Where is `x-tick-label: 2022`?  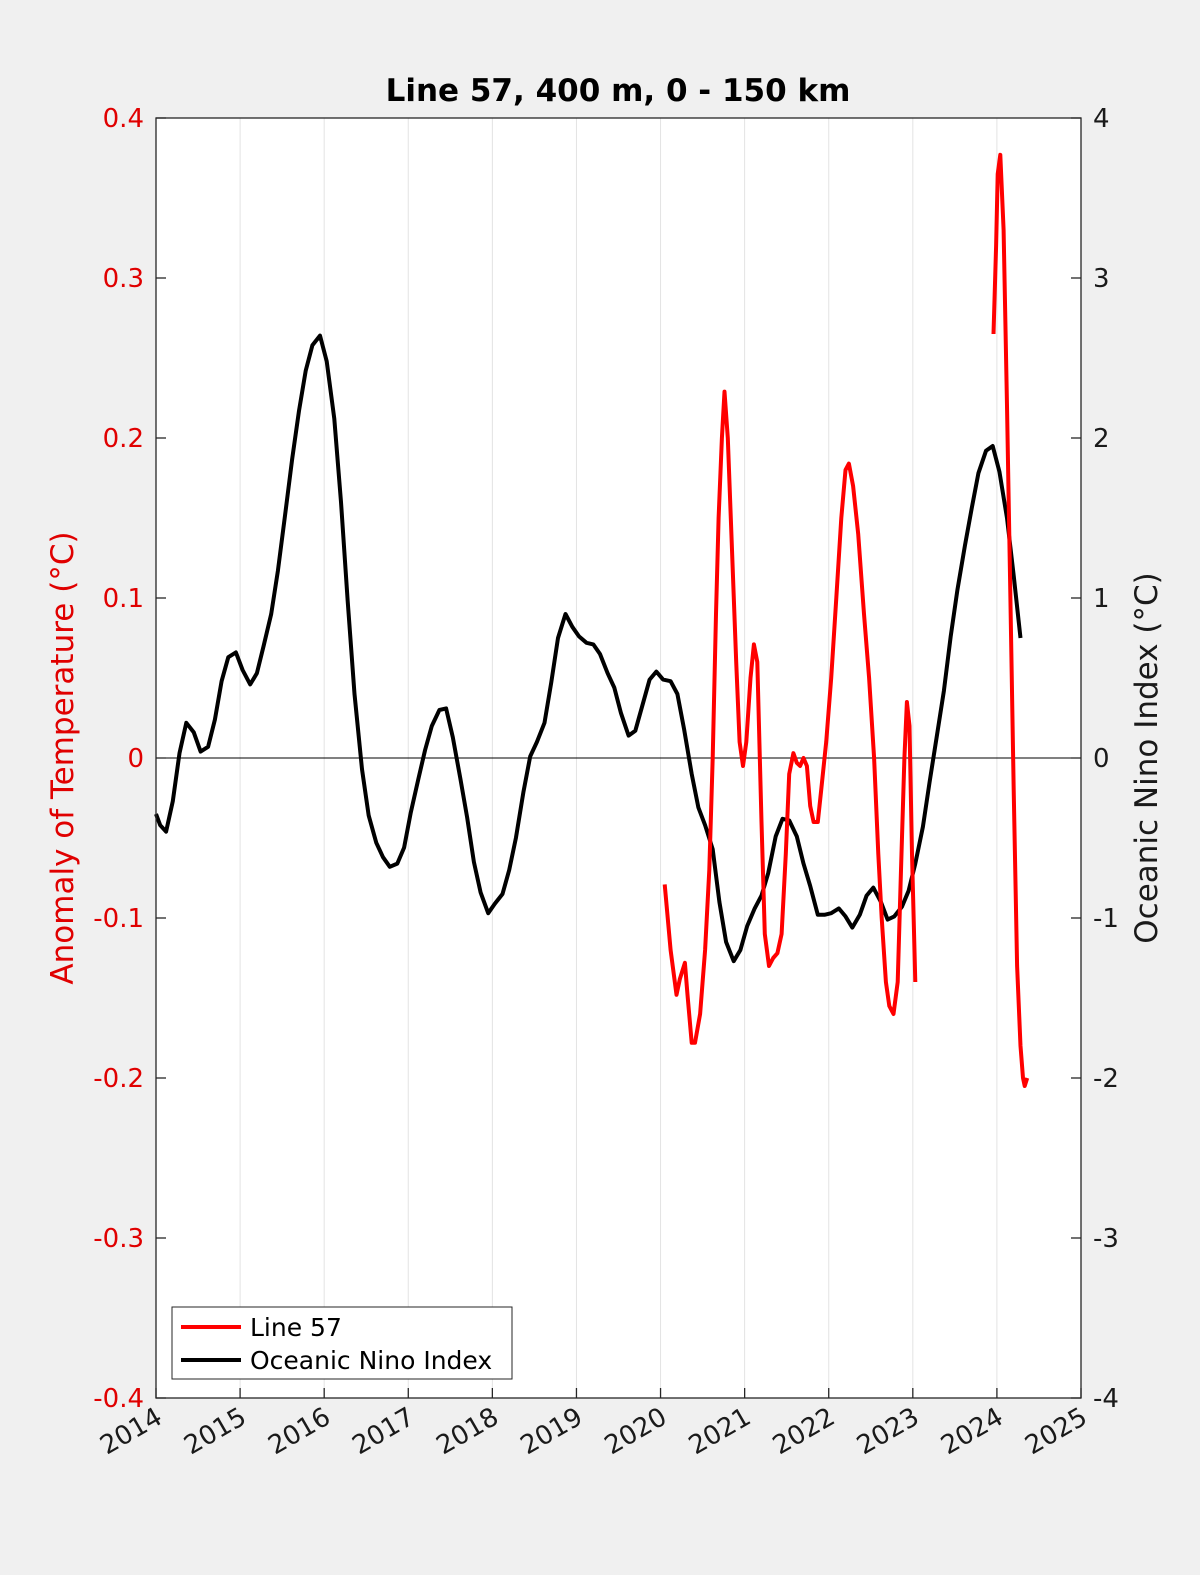
x-tick-label: 2022 is located at coordinates (804, 1431).